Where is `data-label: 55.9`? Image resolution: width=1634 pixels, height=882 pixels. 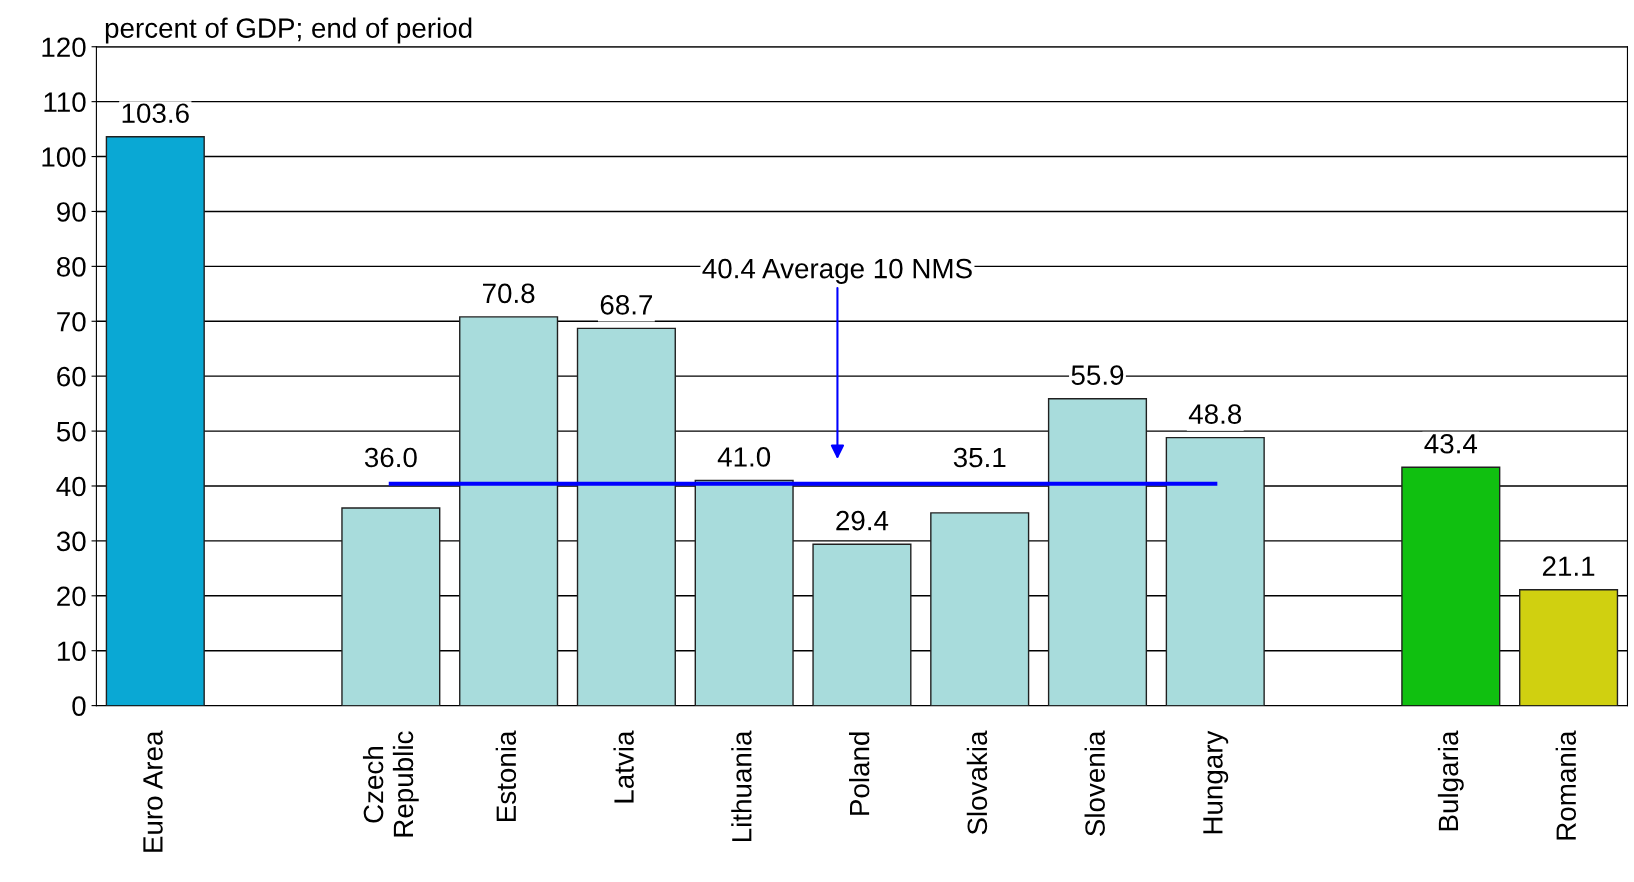 data-label: 55.9 is located at coordinates (1097, 375).